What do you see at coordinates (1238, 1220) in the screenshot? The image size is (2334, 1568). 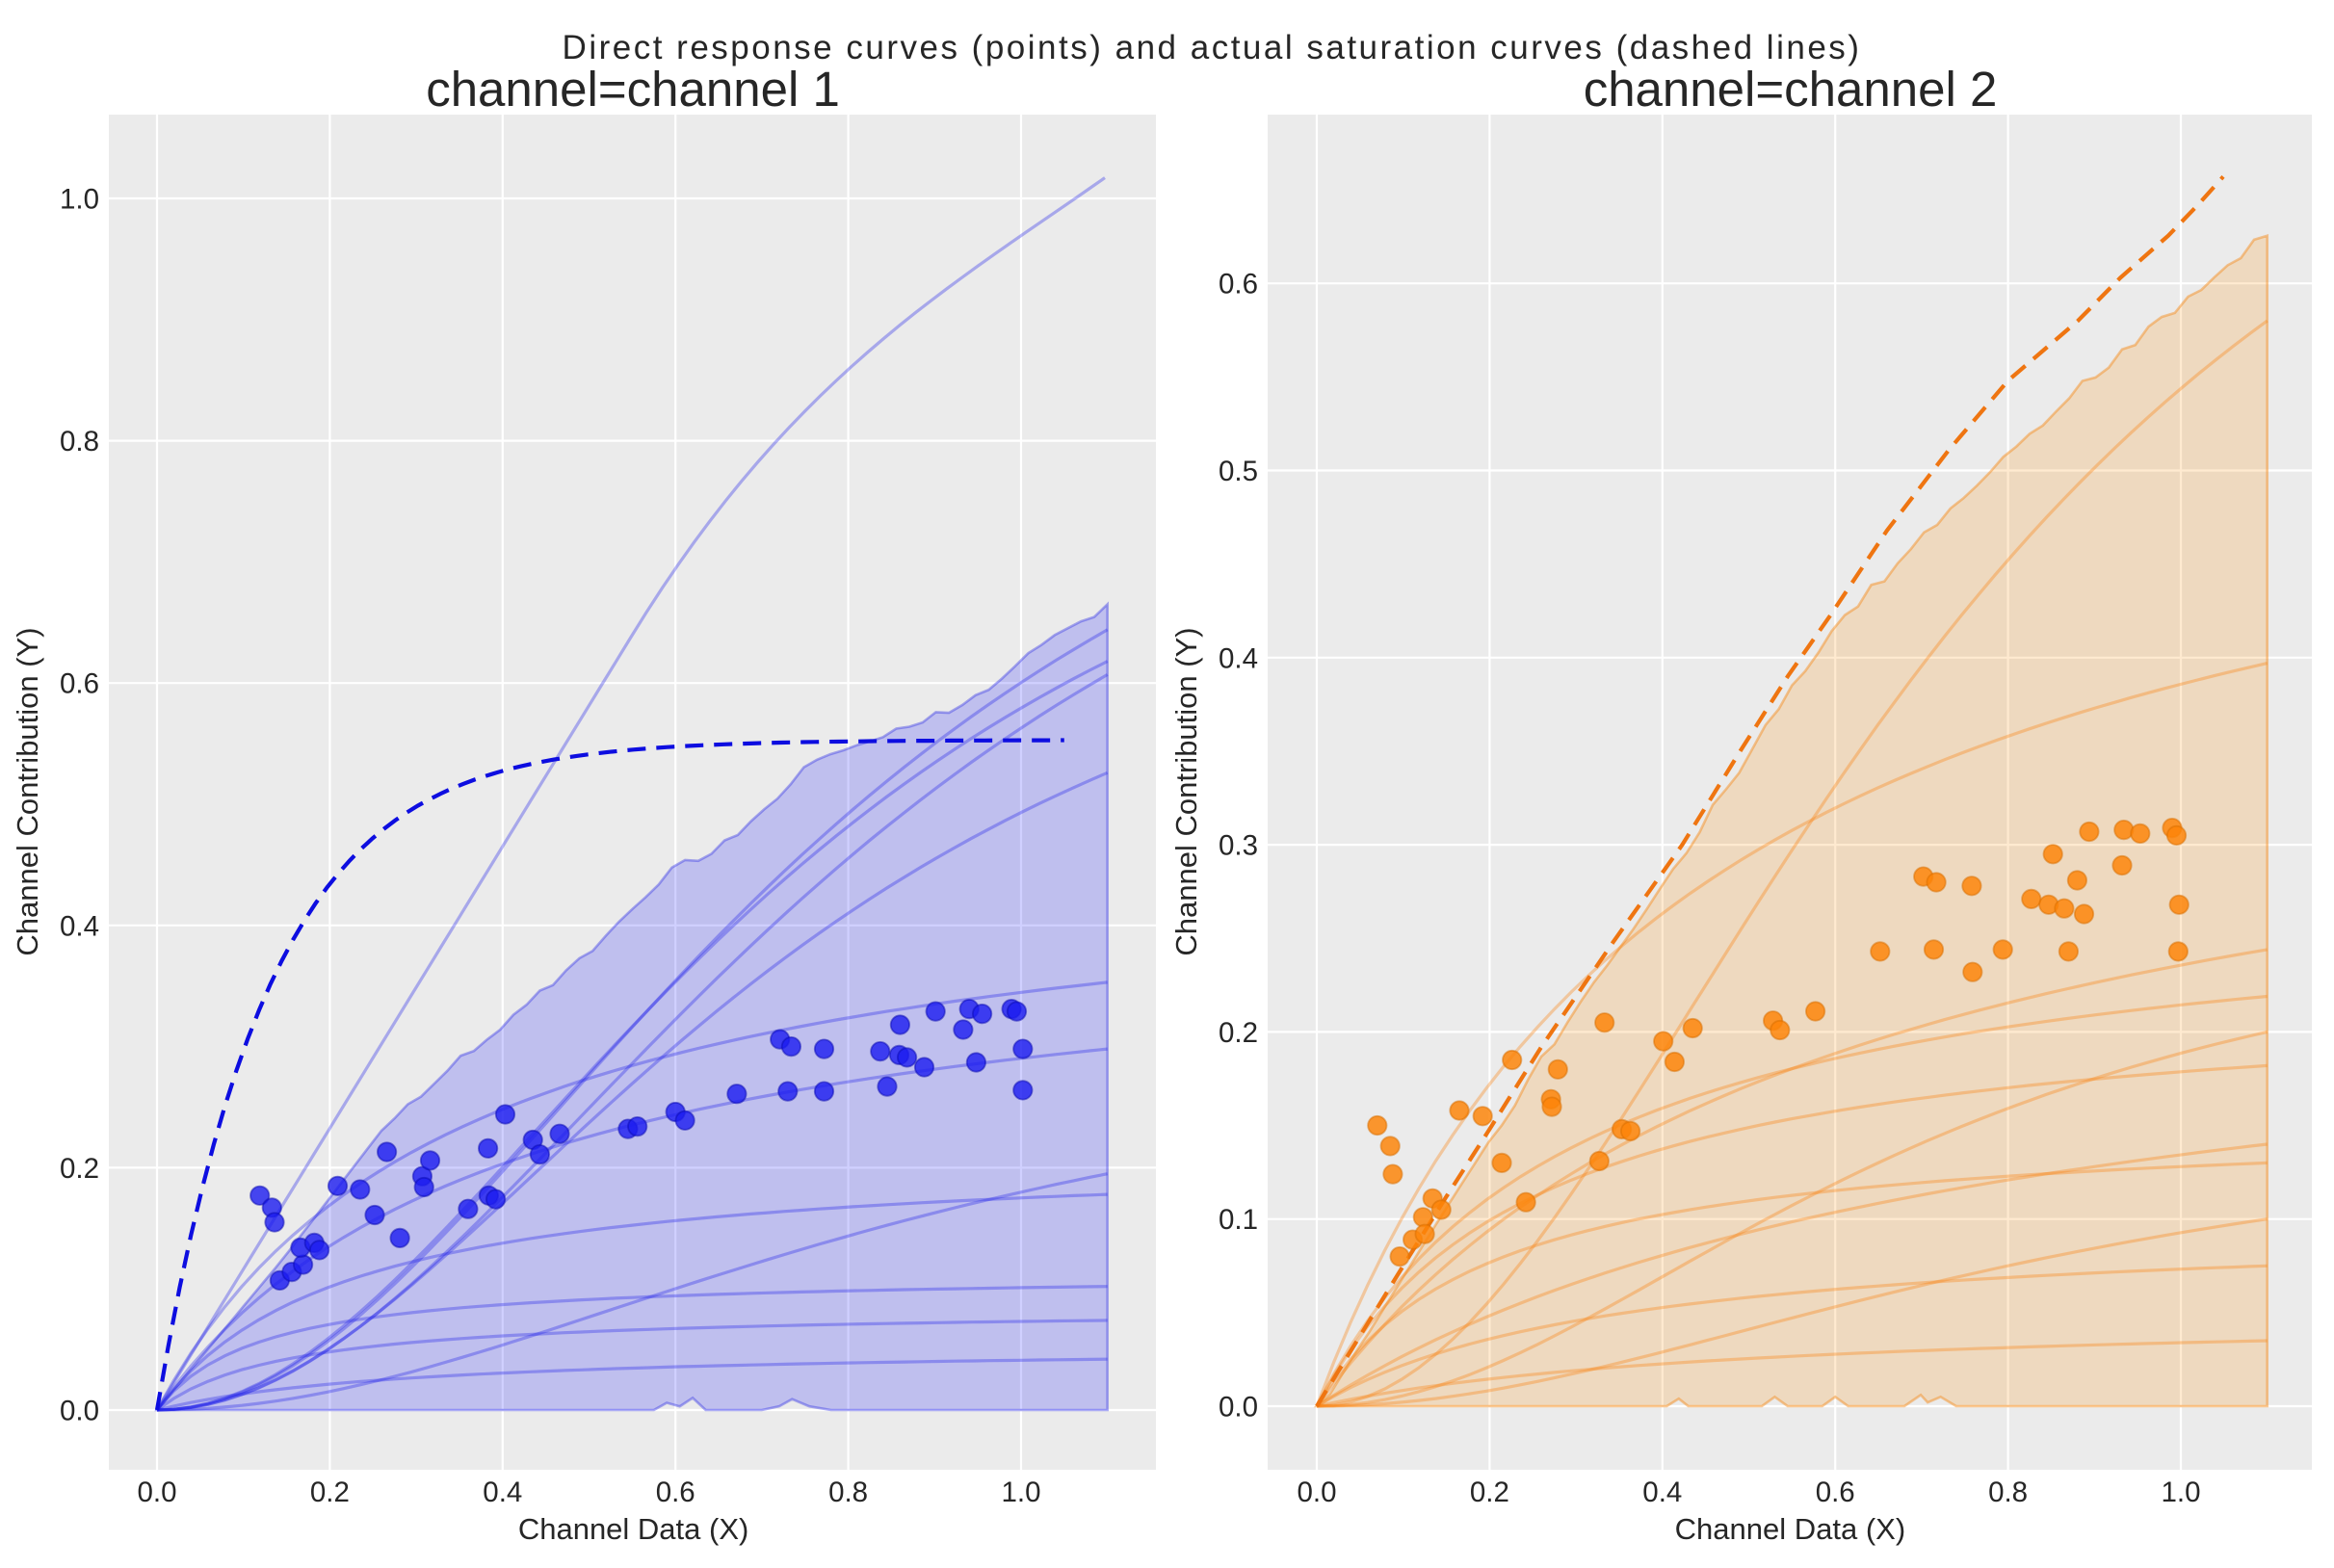 I see `svg-text: 0.1` at bounding box center [1238, 1220].